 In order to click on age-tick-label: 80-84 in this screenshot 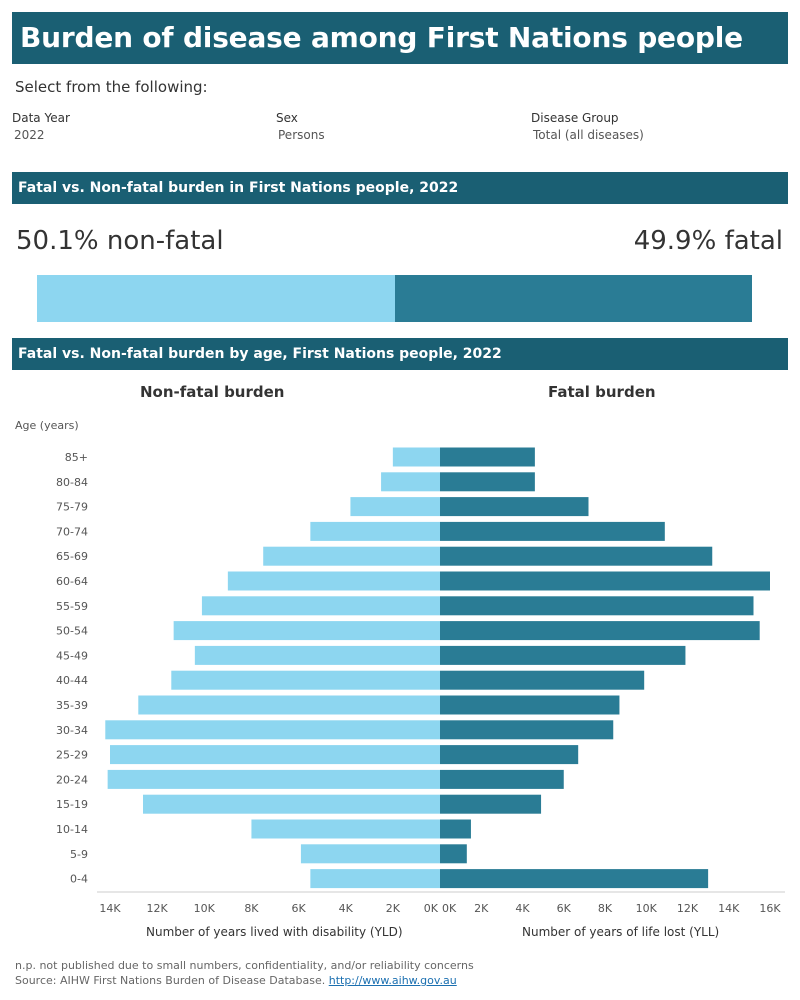, I will do `click(72, 482)`.